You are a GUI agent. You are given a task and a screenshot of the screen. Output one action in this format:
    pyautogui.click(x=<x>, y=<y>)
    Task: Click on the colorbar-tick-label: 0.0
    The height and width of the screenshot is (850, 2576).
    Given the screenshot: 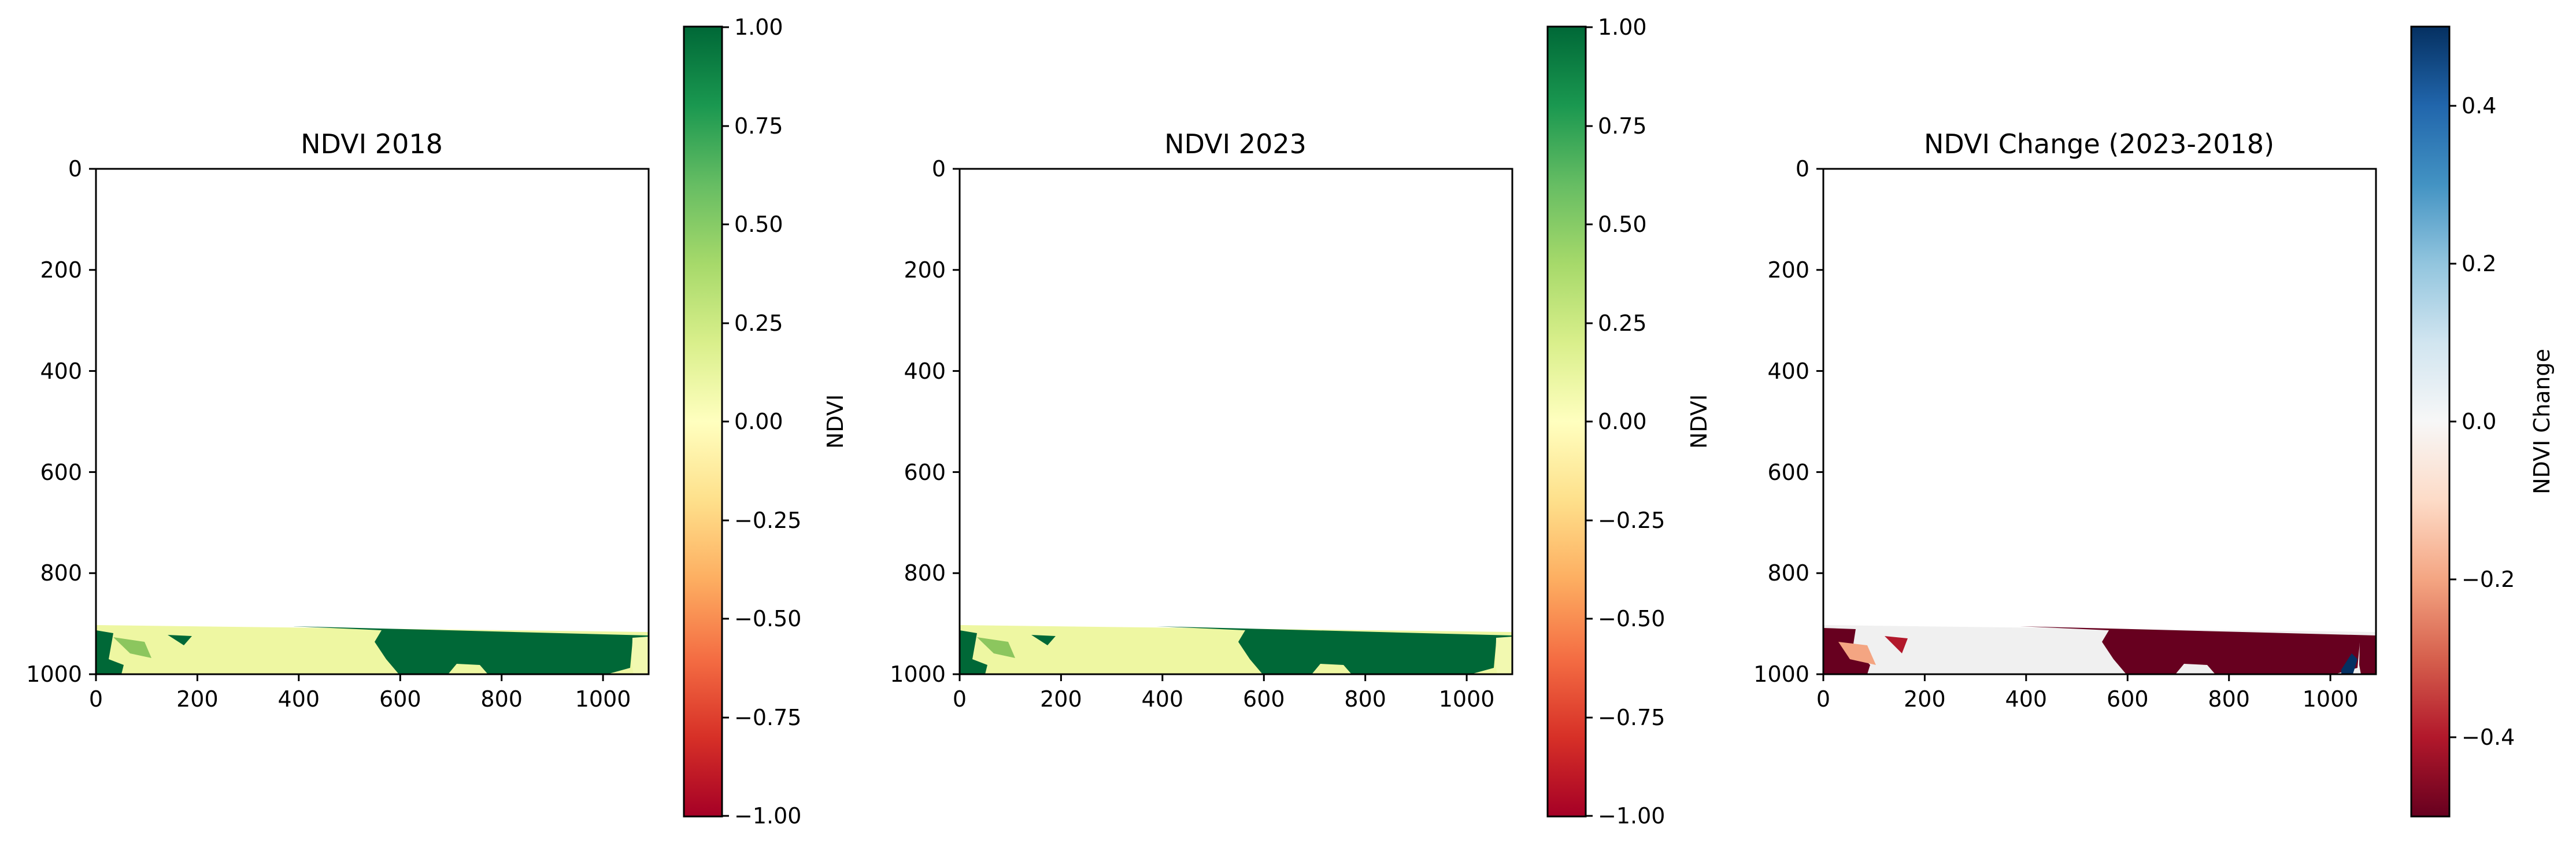 What is the action you would take?
    pyautogui.click(x=2479, y=421)
    